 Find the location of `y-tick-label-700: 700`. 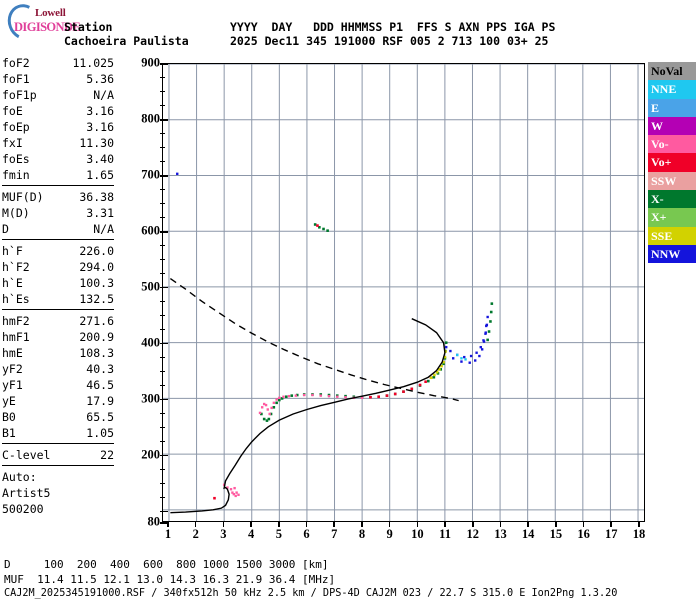

y-tick-label-700: 700 is located at coordinates (150, 174).